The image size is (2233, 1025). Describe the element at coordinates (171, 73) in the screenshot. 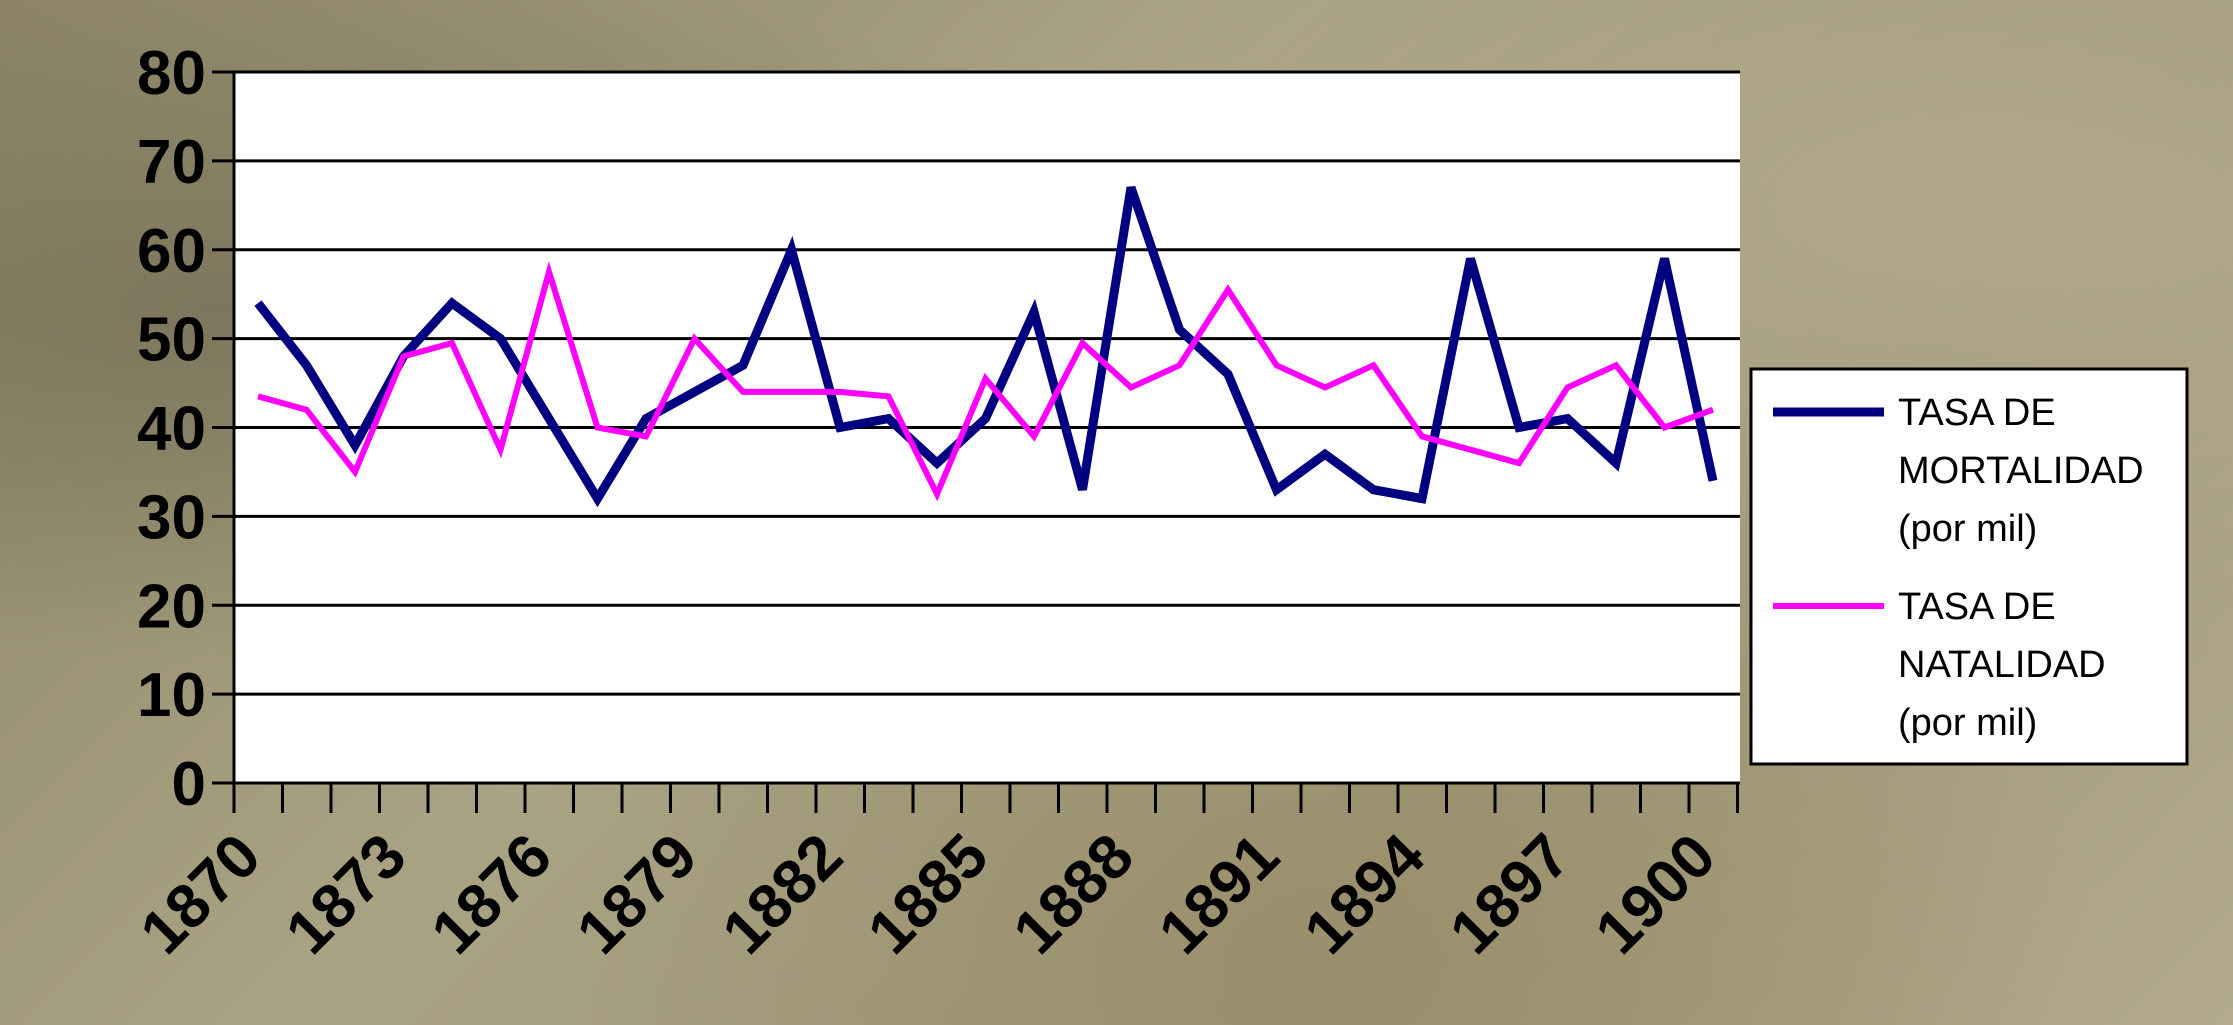

I see `y-tick-label: 80` at that location.